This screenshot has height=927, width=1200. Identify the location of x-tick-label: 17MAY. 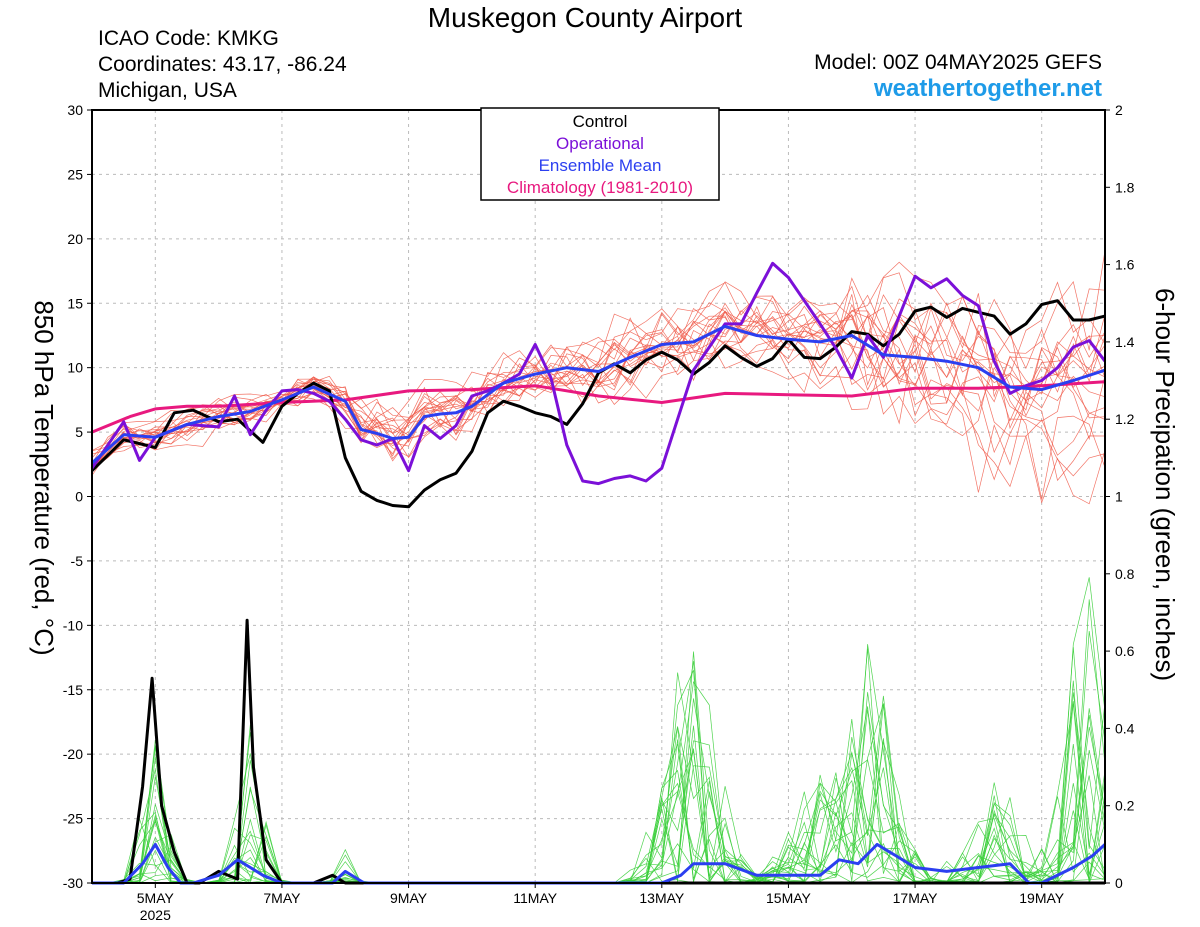
(916, 898).